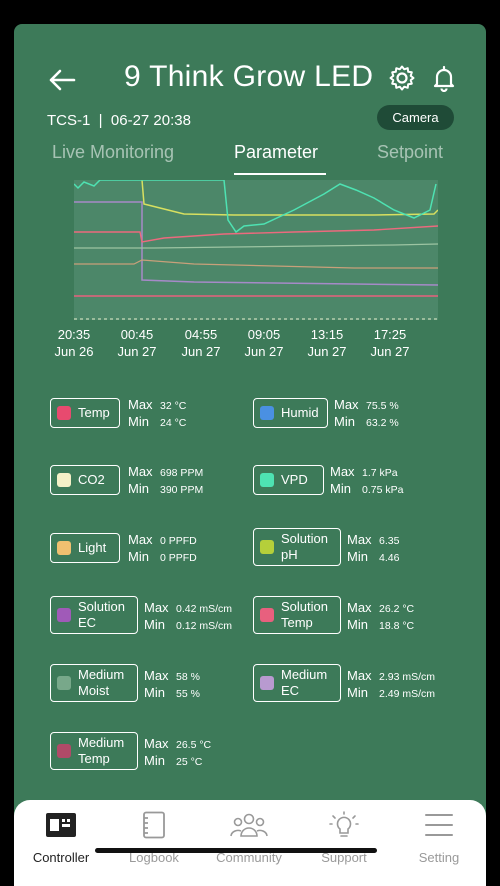  What do you see at coordinates (373, 548) in the screenshot?
I see `legend-solution-ph-range: Max 6.35 Min 4.46` at bounding box center [373, 548].